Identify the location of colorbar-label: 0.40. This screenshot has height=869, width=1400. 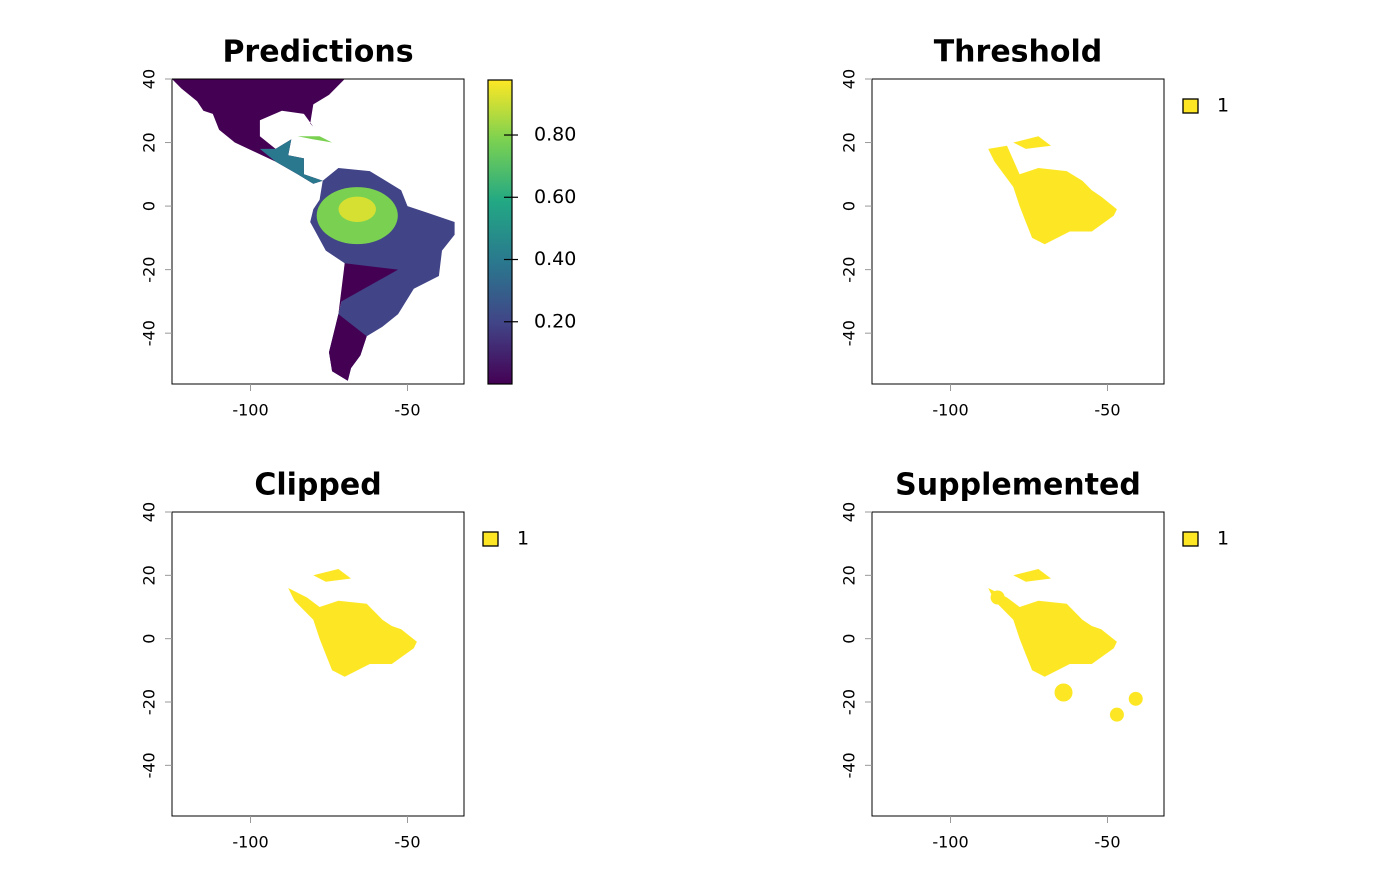
(555, 259).